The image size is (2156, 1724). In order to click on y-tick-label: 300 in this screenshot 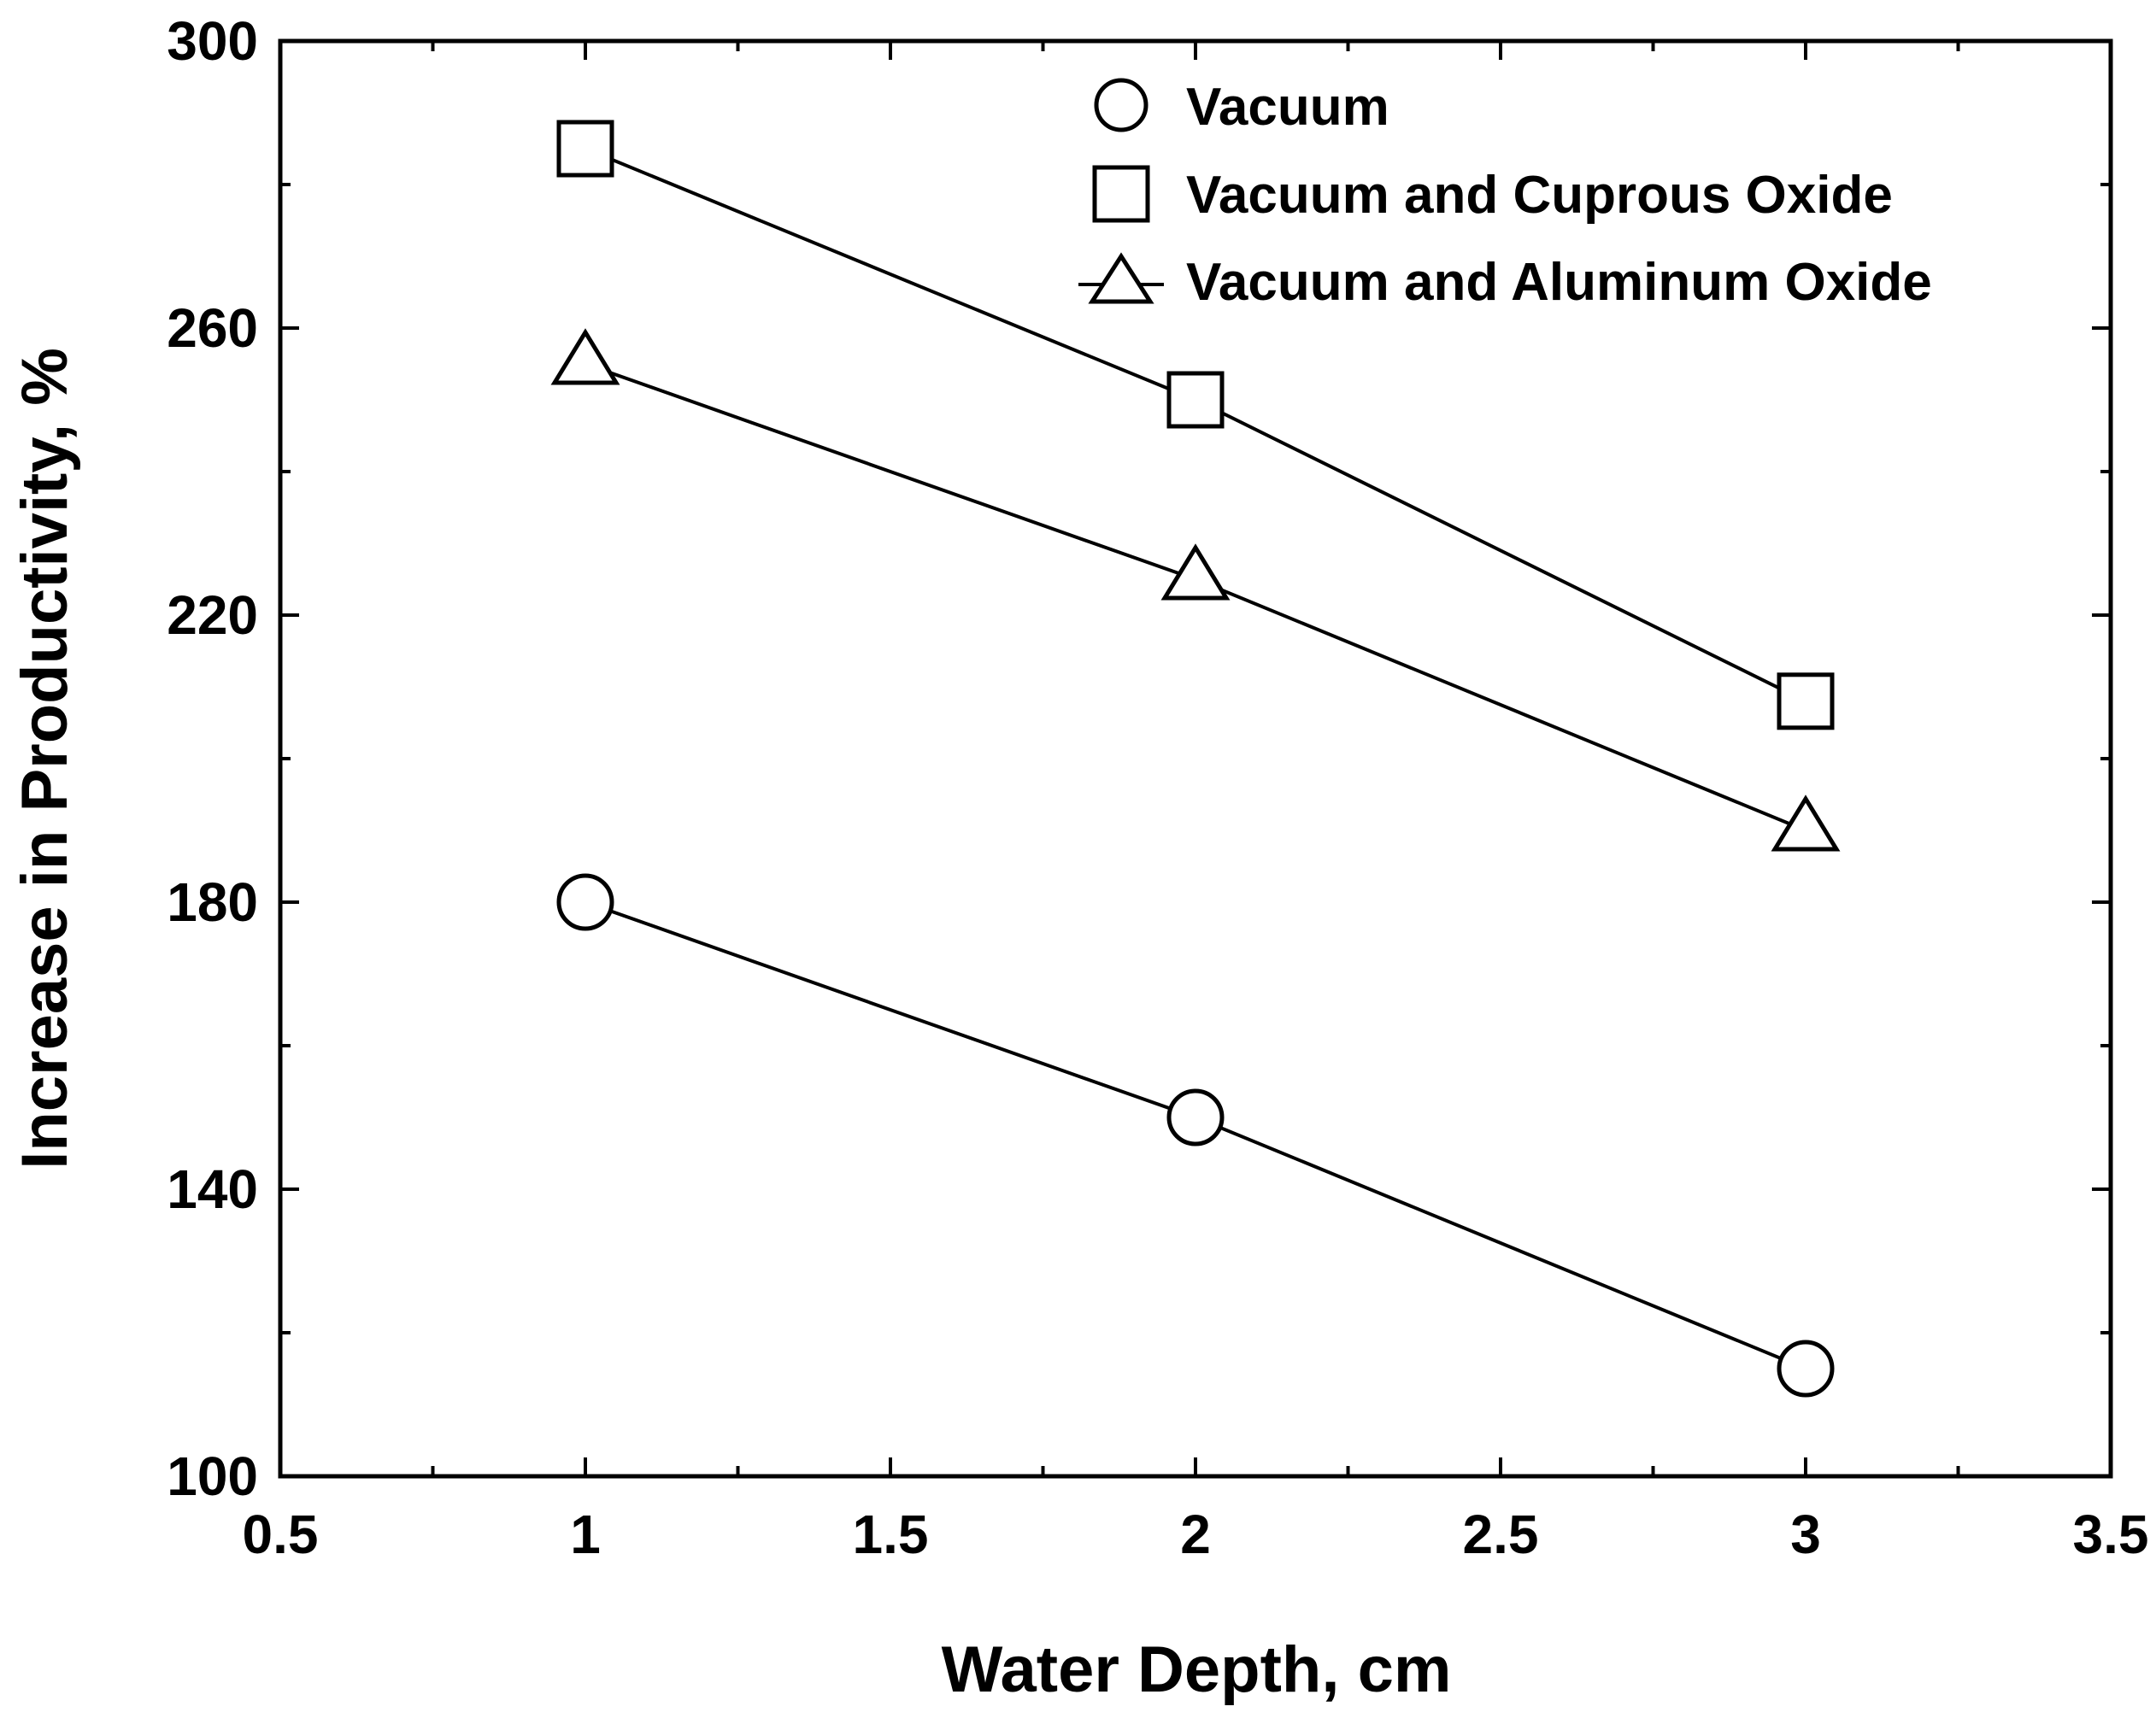, I will do `click(212, 41)`.